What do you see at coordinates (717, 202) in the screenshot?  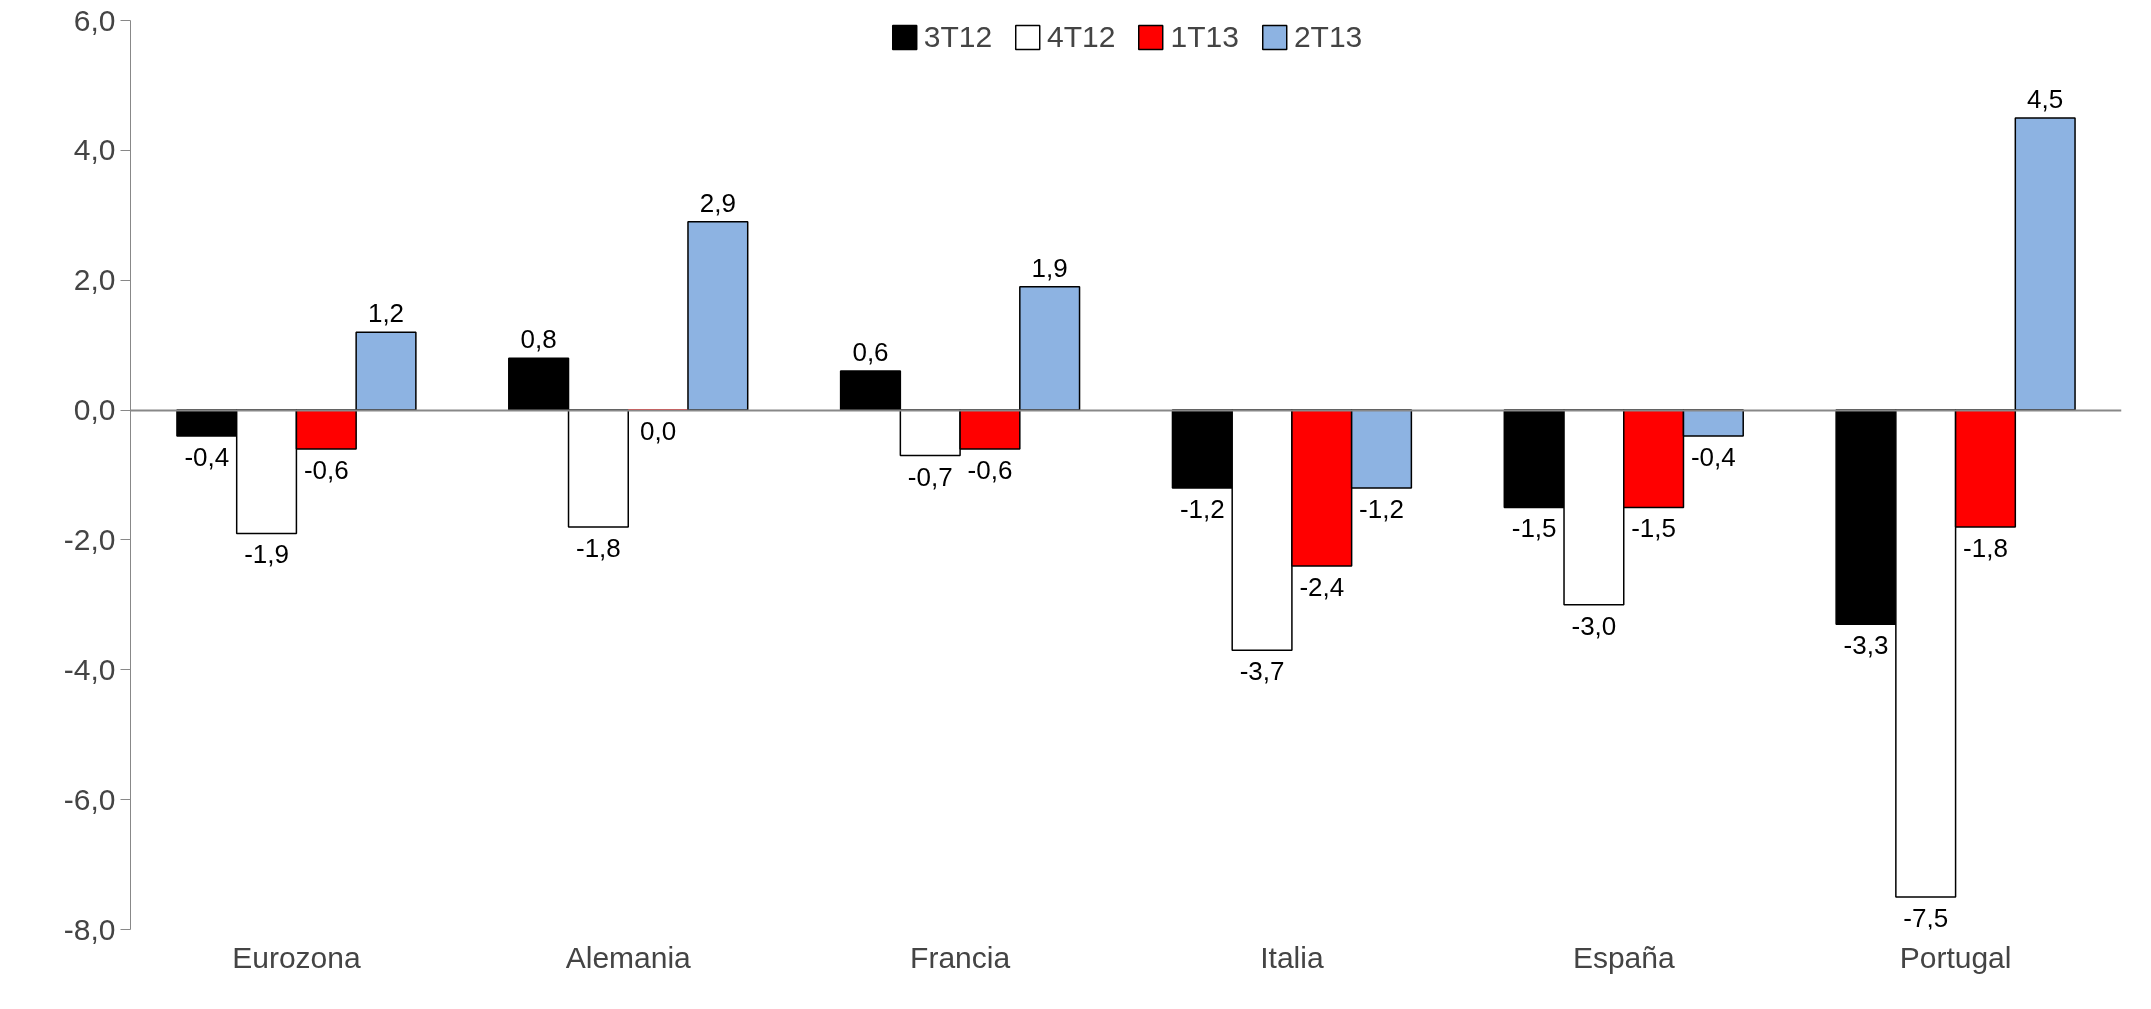 I see `data-label: 2,9` at bounding box center [717, 202].